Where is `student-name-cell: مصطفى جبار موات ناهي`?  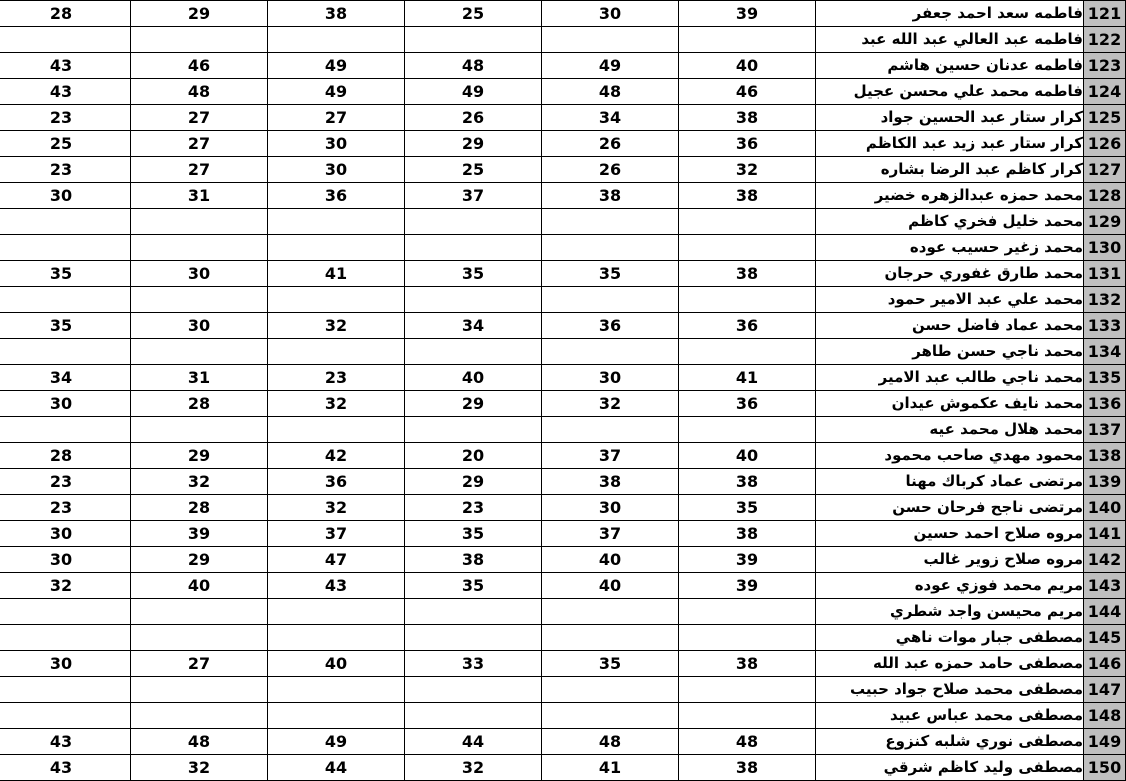 student-name-cell: مصطفى جبار موات ناهي is located at coordinates (949, 637).